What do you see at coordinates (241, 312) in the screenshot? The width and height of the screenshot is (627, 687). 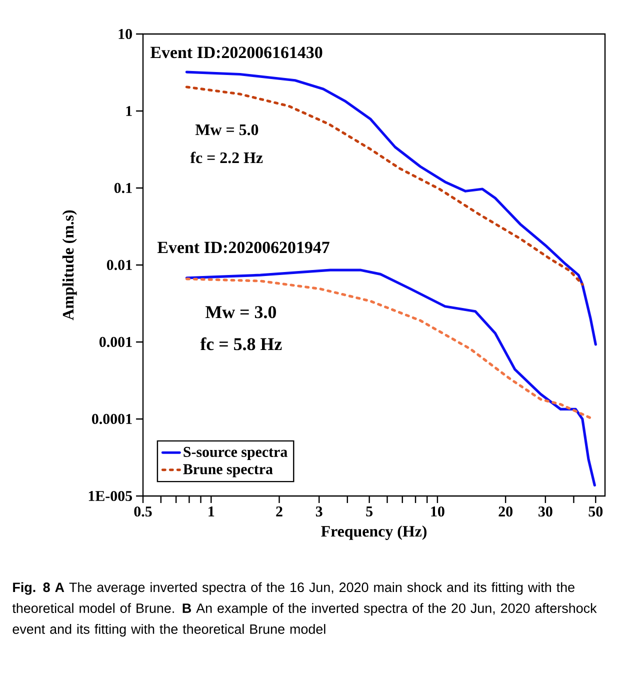 I see `annotation: Mw = 3.0` at bounding box center [241, 312].